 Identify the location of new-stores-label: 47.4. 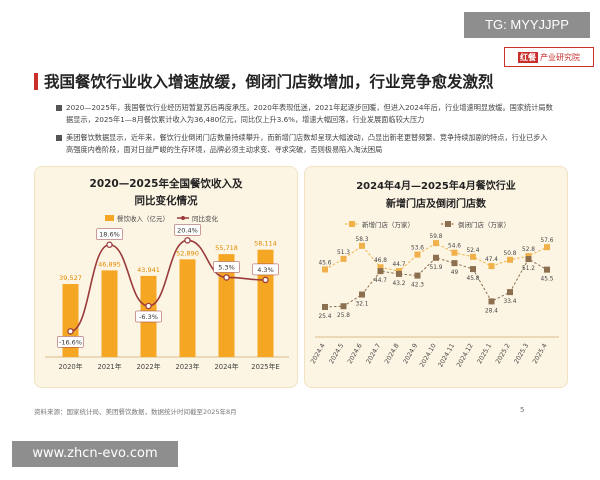
(491, 260).